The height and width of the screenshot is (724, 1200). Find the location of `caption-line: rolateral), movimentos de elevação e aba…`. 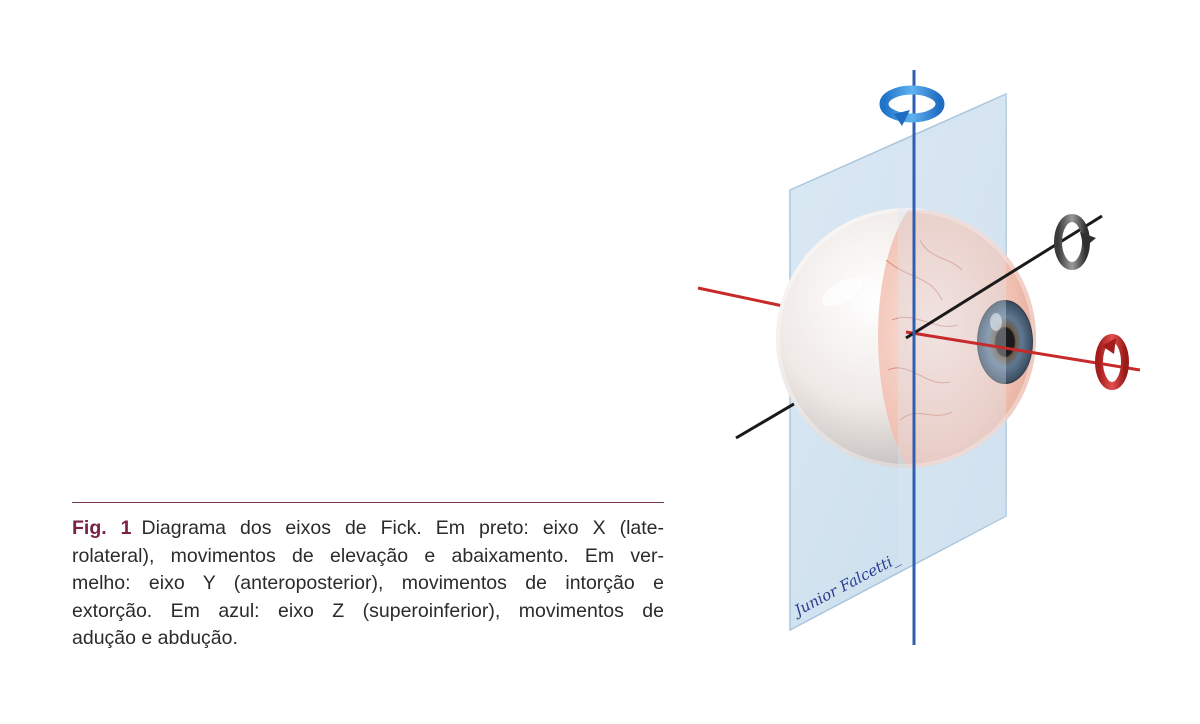

caption-line: rolateral), movimentos de elevação e aba… is located at coordinates (368, 555).